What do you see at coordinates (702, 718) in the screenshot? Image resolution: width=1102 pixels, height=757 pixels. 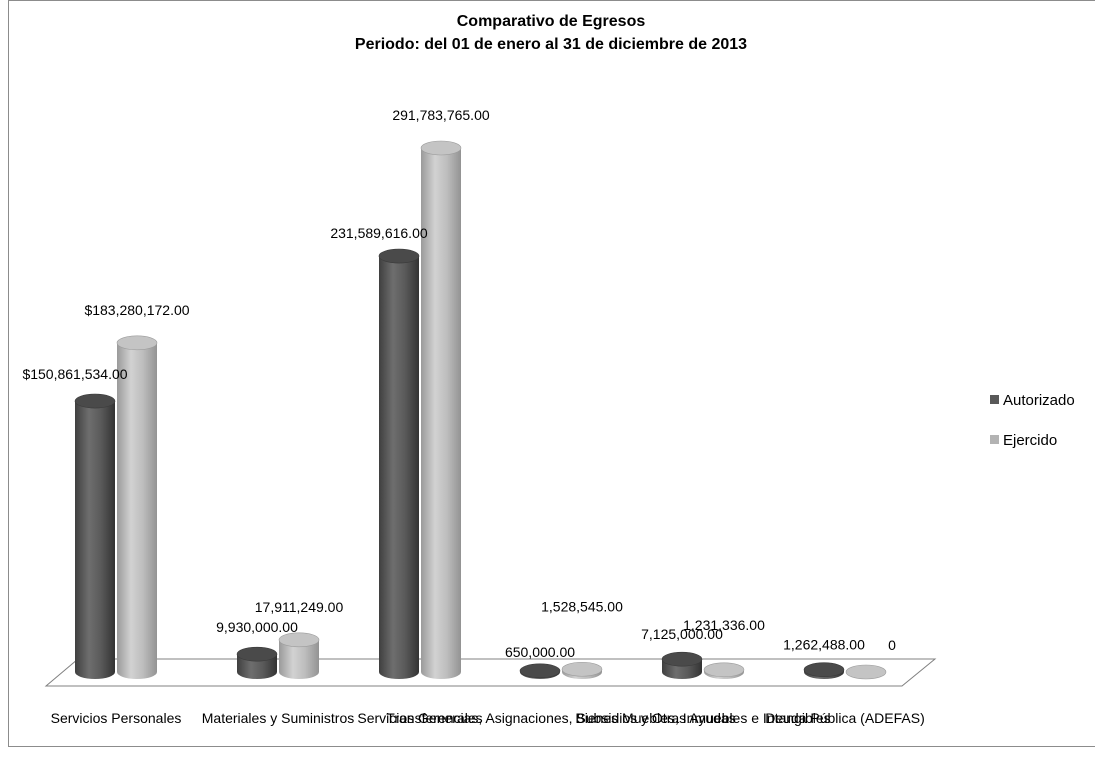 I see `category-label: Bienes Muebles, Inmuebles e Intangibles` at bounding box center [702, 718].